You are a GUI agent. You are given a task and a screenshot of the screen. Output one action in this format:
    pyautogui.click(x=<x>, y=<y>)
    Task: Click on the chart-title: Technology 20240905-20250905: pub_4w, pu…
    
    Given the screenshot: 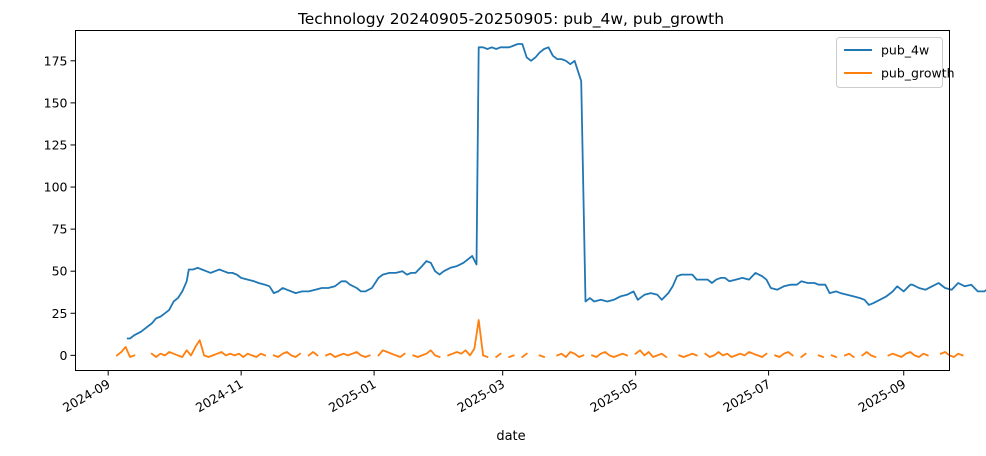 What is the action you would take?
    pyautogui.click(x=510, y=19)
    